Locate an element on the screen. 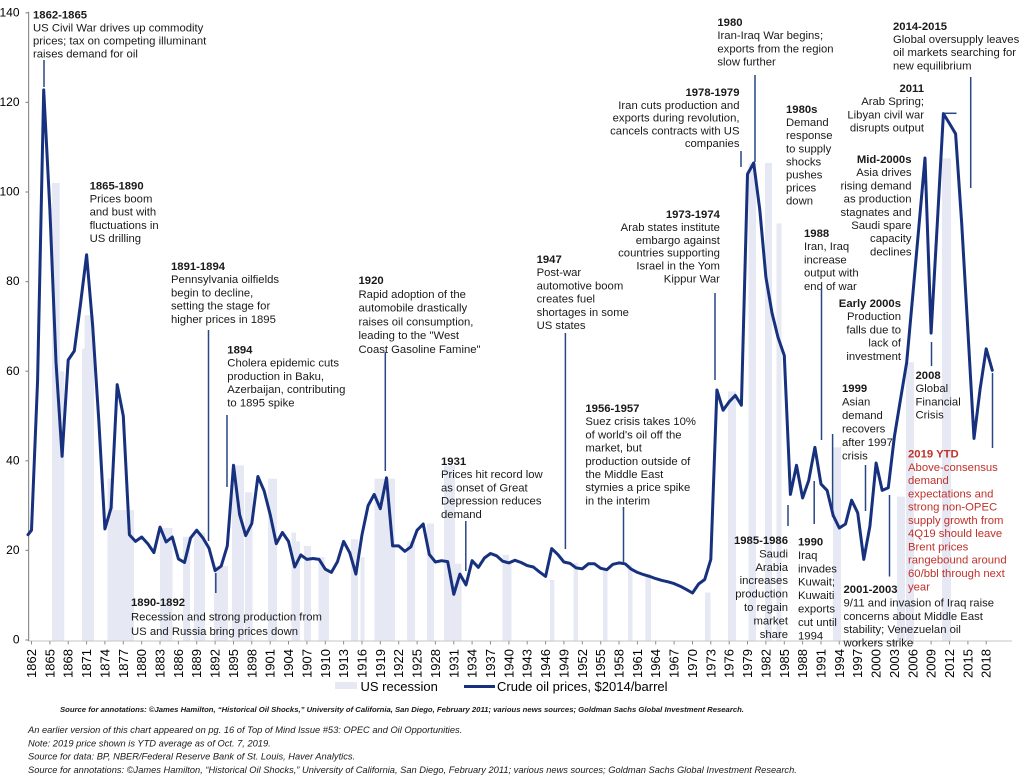 The height and width of the screenshot is (782, 1024). svg-text: 2011 is located at coordinates (911, 89).